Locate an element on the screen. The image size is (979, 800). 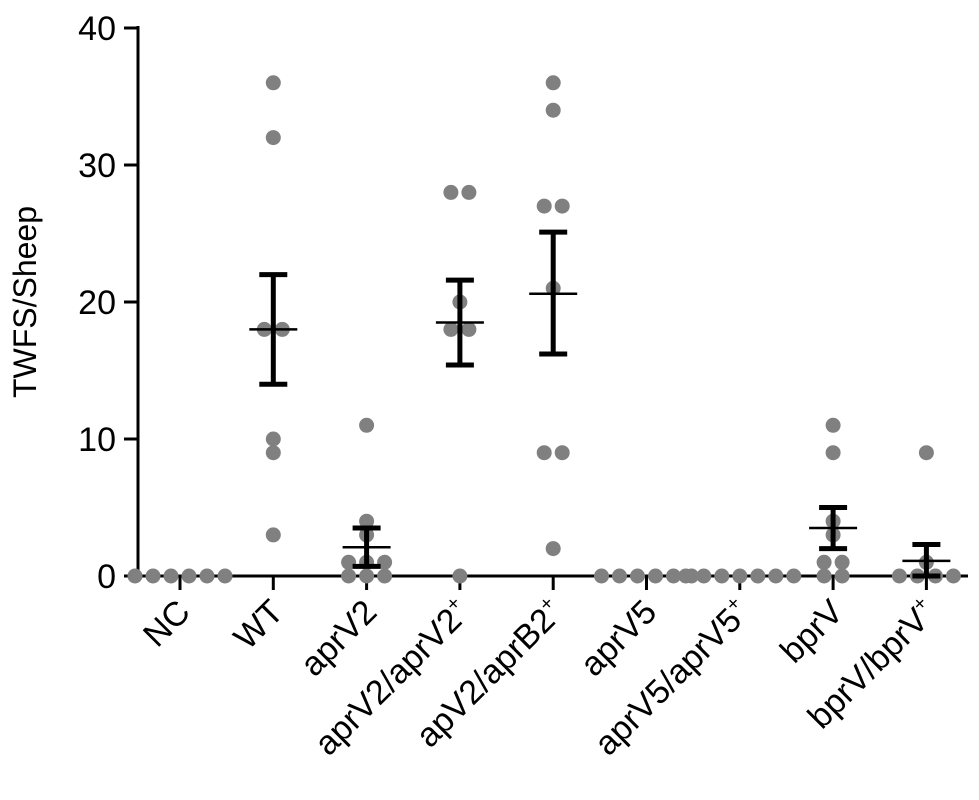
y-tick-label: 20 is located at coordinates (97, 303).